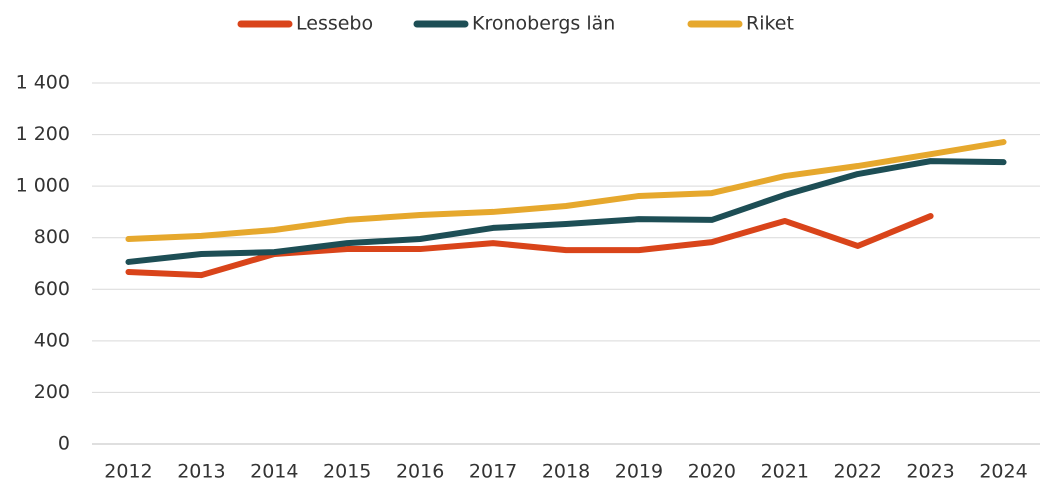  What do you see at coordinates (128, 472) in the screenshot?
I see `x-tick-label: 2012` at bounding box center [128, 472].